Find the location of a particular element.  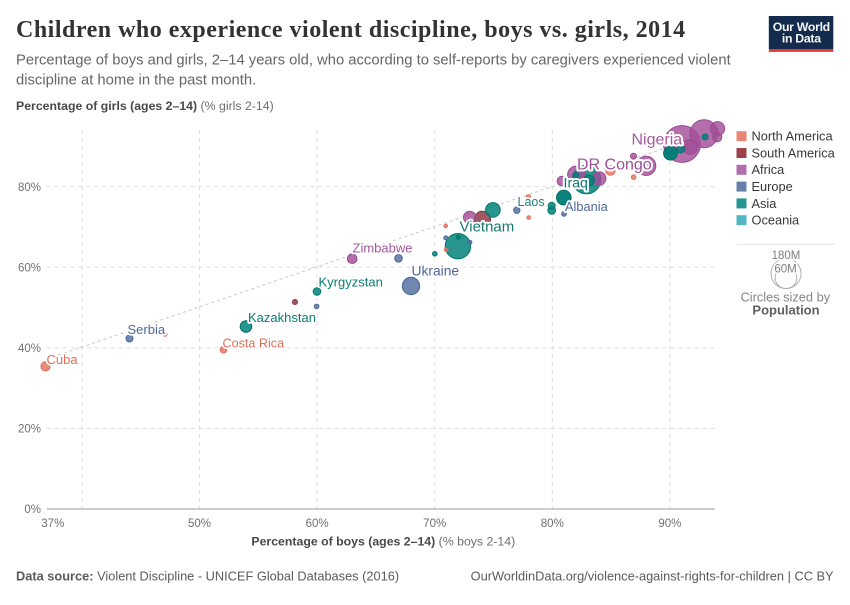

svg-text: Cuba is located at coordinates (63, 359).